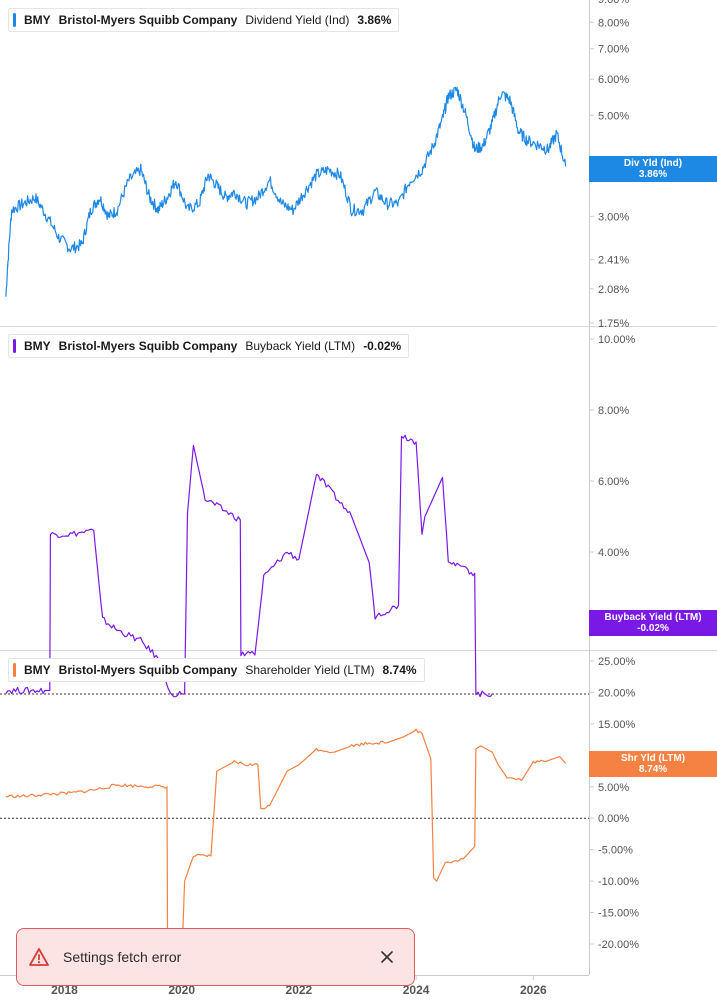 Image resolution: width=717 pixels, height=1005 pixels. Describe the element at coordinates (653, 163) in the screenshot. I see `tag-label: Div Yld (Ind)` at that location.